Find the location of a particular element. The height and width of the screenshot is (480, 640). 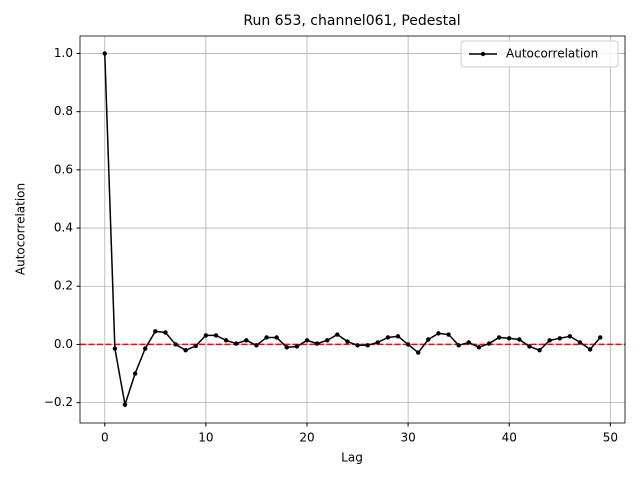

y-tick-label: 0.6 is located at coordinates (63, 169).